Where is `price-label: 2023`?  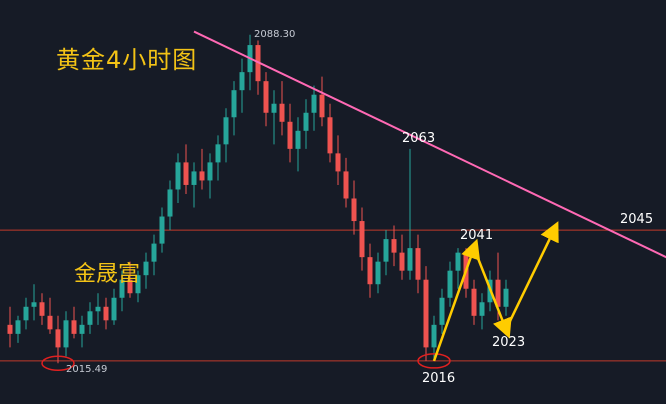
price-label: 2023 is located at coordinates (509, 343).